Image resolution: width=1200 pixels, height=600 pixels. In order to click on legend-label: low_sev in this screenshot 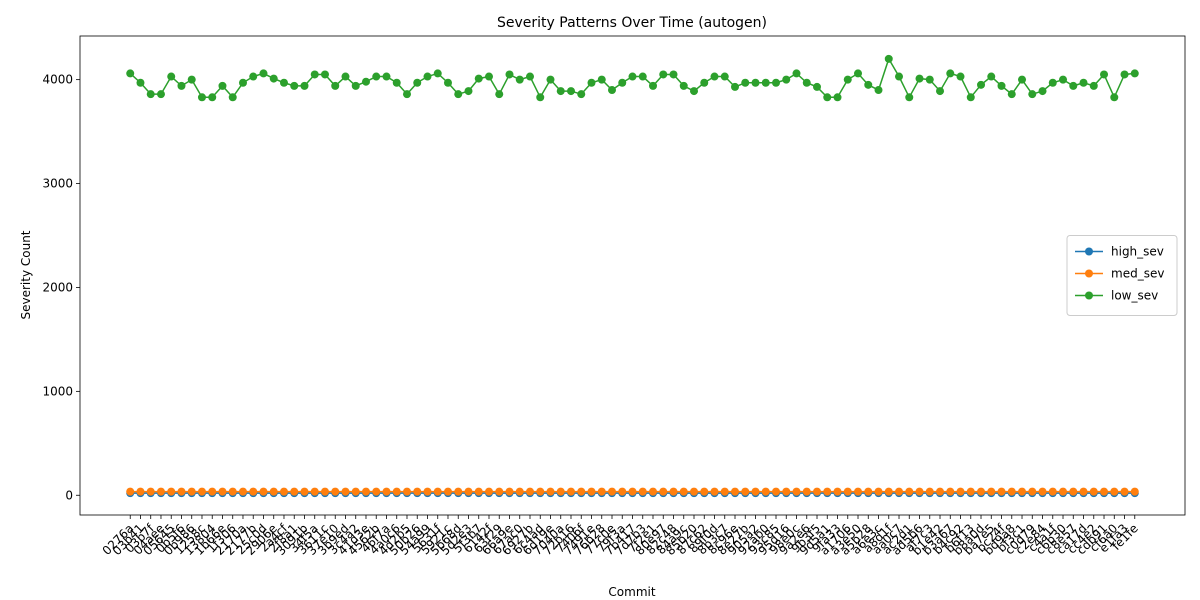, I will do `click(1134, 296)`.